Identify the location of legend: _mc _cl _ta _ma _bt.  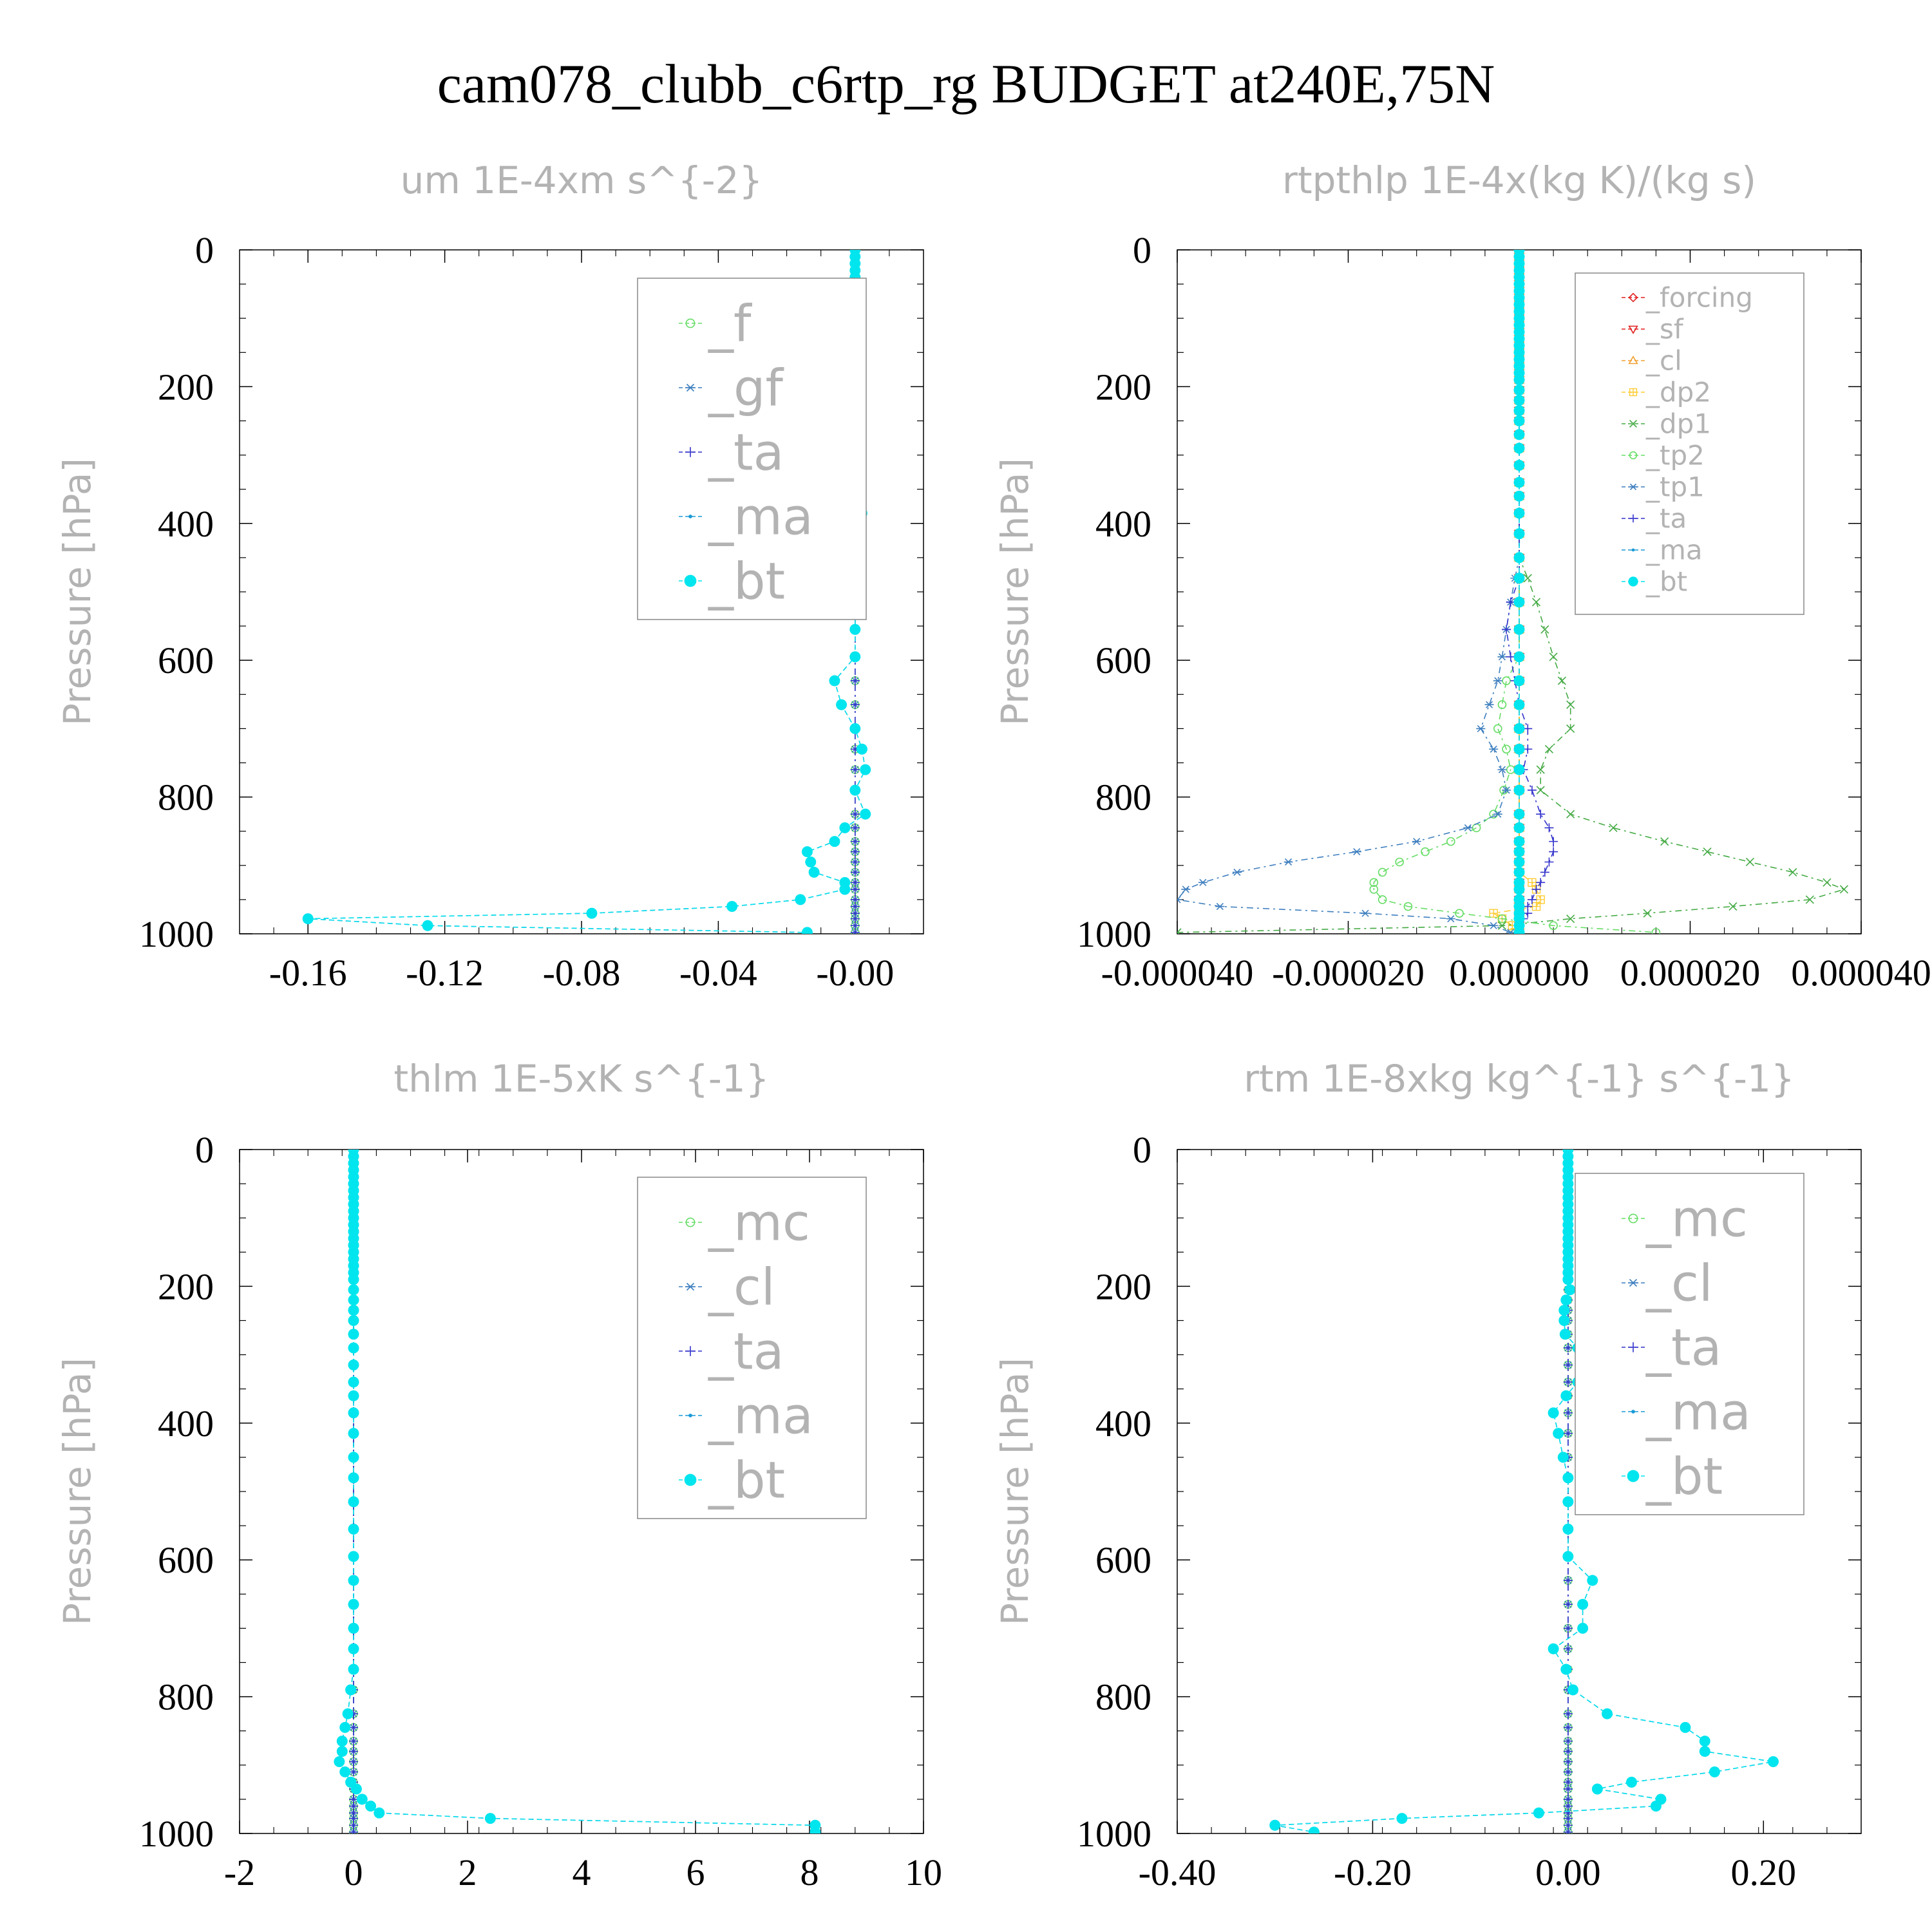
(1690, 1344).